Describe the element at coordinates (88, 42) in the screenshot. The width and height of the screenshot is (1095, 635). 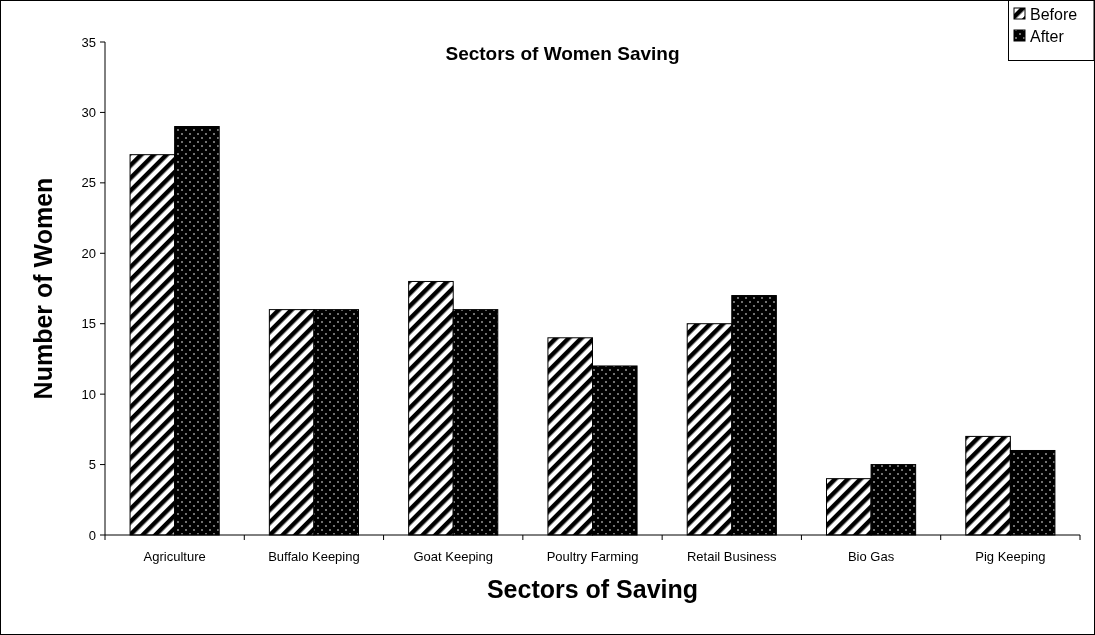
I see `y-tick-label: 35` at that location.